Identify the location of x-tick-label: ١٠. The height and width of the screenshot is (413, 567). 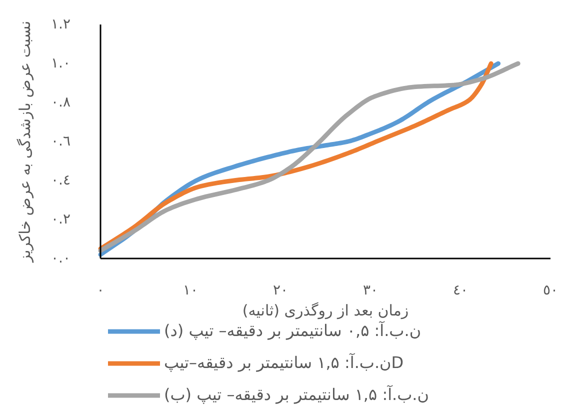
(190, 290).